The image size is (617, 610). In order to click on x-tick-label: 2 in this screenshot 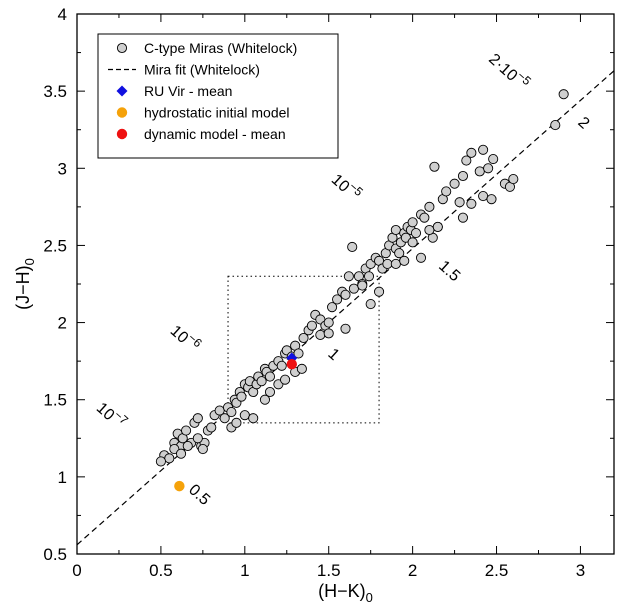, I will do `click(412, 570)`.